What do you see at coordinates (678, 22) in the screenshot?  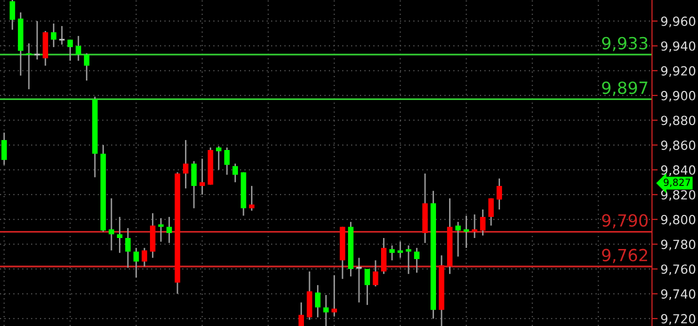 I see `y-tick-label: 9,960` at bounding box center [678, 22].